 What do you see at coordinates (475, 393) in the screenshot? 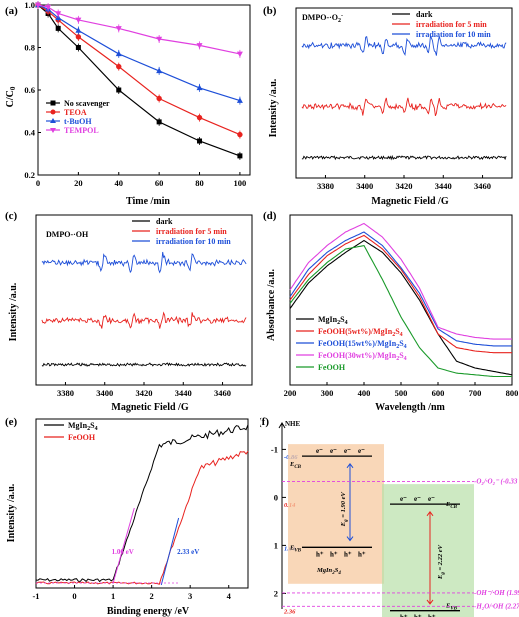
I see `x-tick-label: 700` at bounding box center [475, 393].